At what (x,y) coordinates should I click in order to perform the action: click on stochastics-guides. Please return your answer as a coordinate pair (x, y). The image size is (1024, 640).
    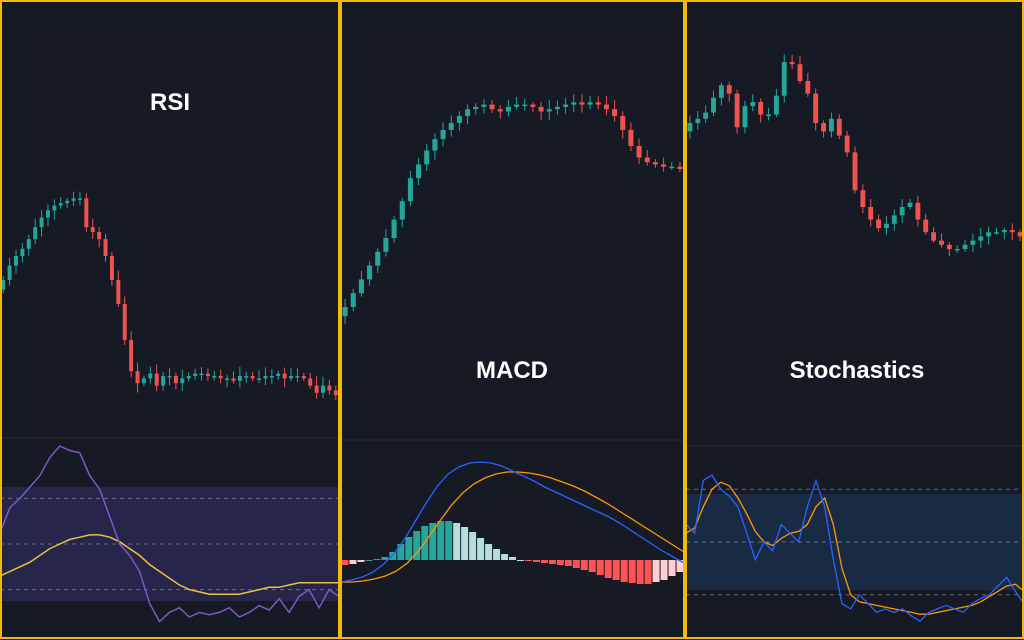
    Looking at the image, I should click on (855, 542).